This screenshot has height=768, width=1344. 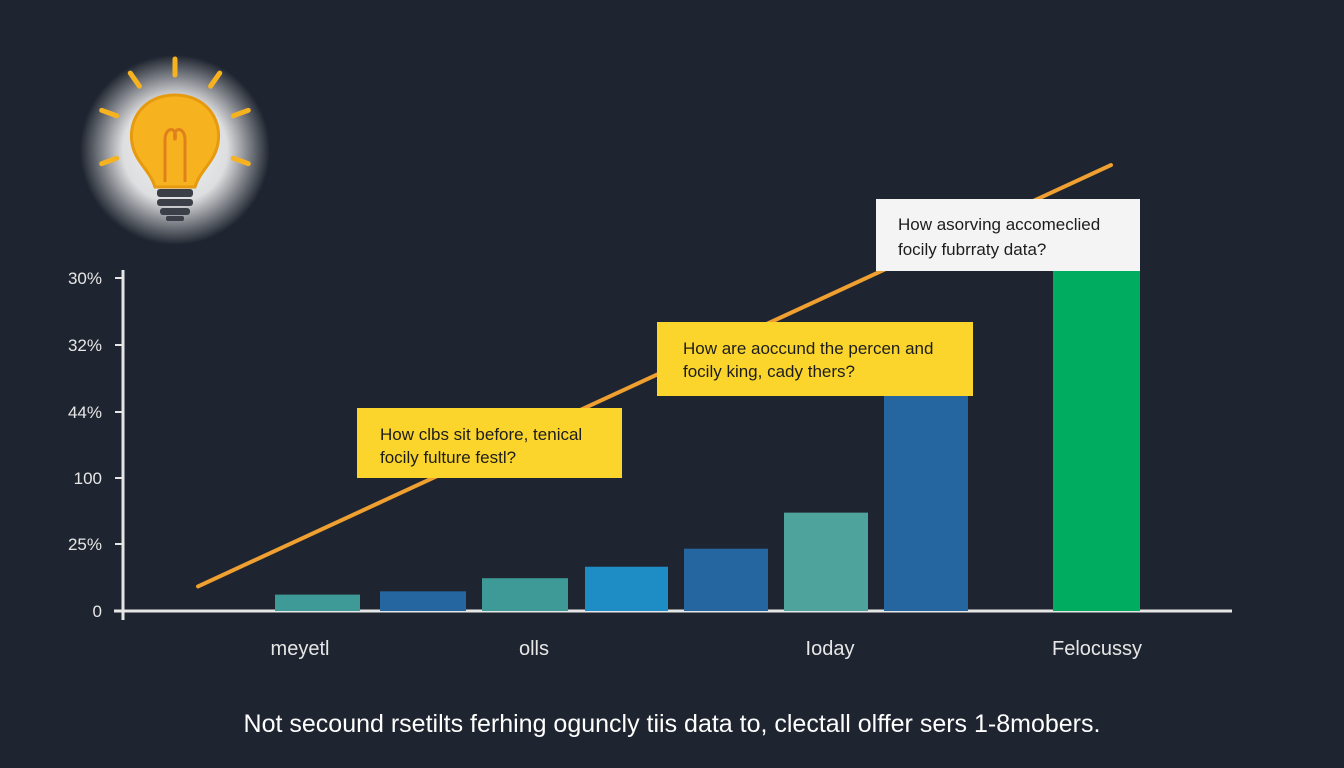 What do you see at coordinates (534, 649) in the screenshot?
I see `x-tick-label: olls` at bounding box center [534, 649].